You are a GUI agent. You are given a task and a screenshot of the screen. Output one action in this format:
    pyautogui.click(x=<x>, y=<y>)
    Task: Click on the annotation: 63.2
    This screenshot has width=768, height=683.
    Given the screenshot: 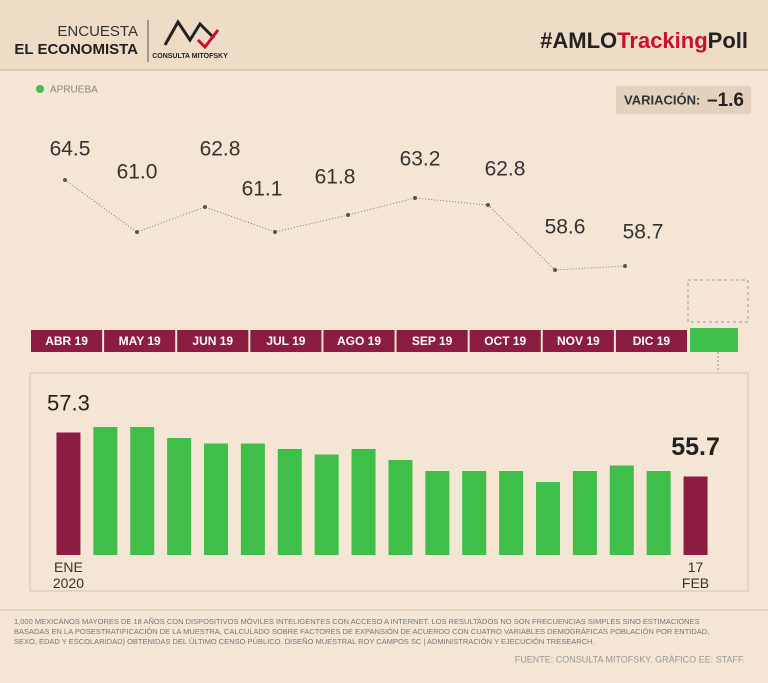 What is the action you would take?
    pyautogui.click(x=420, y=159)
    